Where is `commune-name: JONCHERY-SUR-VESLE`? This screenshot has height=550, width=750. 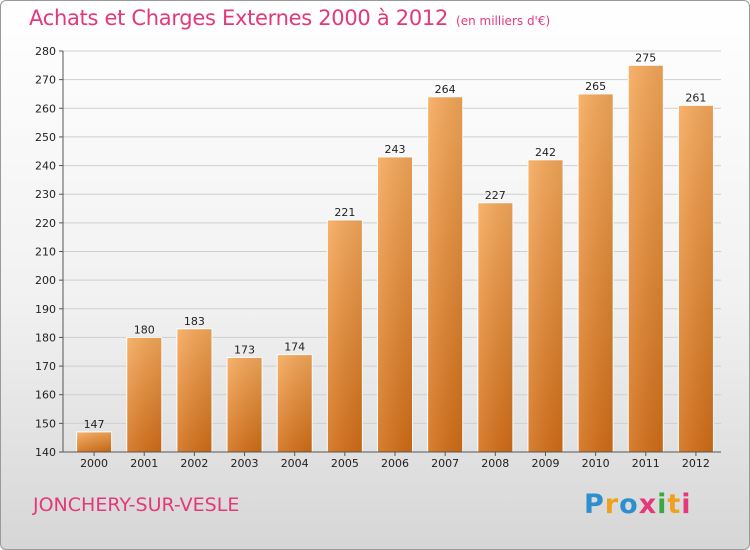 commune-name: JONCHERY-SUR-VESLE is located at coordinates (136, 505).